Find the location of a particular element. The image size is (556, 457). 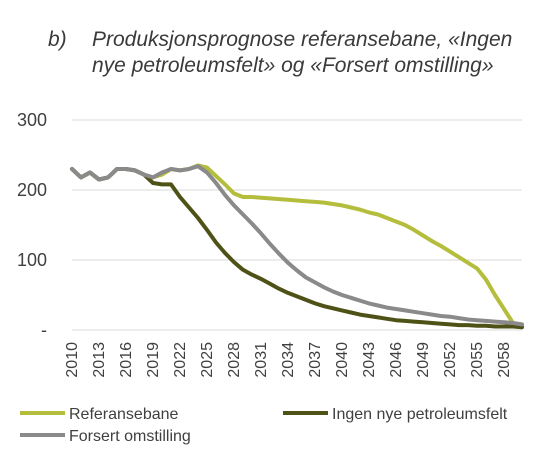

x-tick-label: 2037 is located at coordinates (315, 360).